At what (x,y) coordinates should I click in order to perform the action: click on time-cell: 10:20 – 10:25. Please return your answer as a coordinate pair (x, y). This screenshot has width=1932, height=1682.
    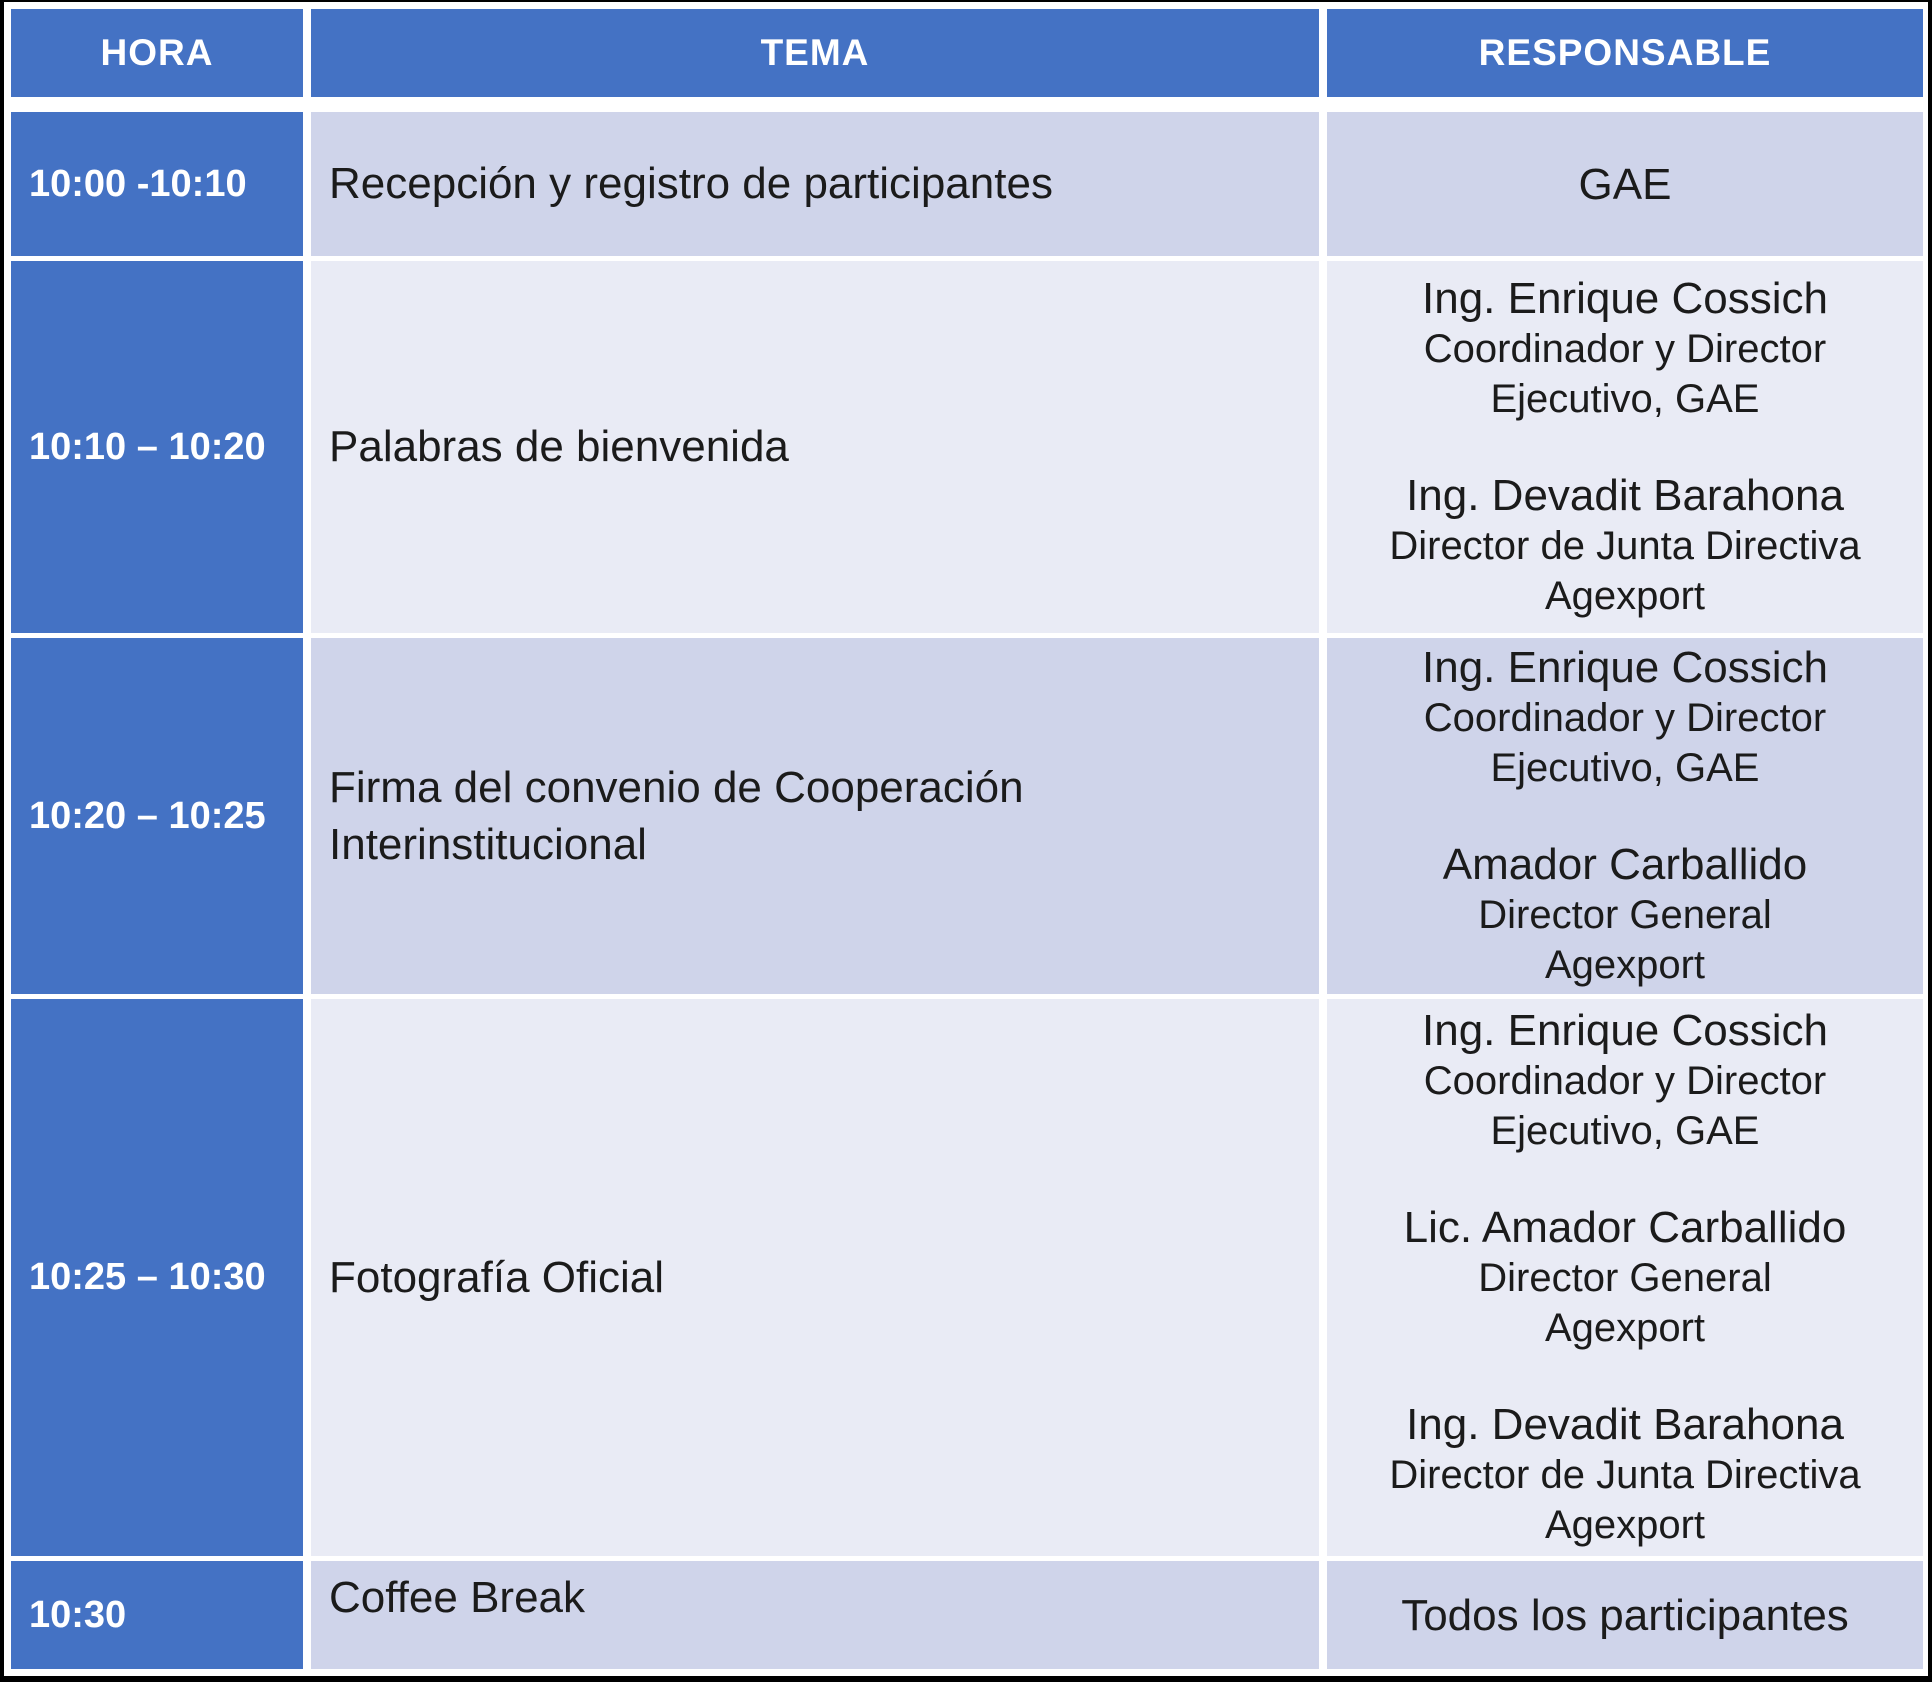
    Looking at the image, I should click on (157, 816).